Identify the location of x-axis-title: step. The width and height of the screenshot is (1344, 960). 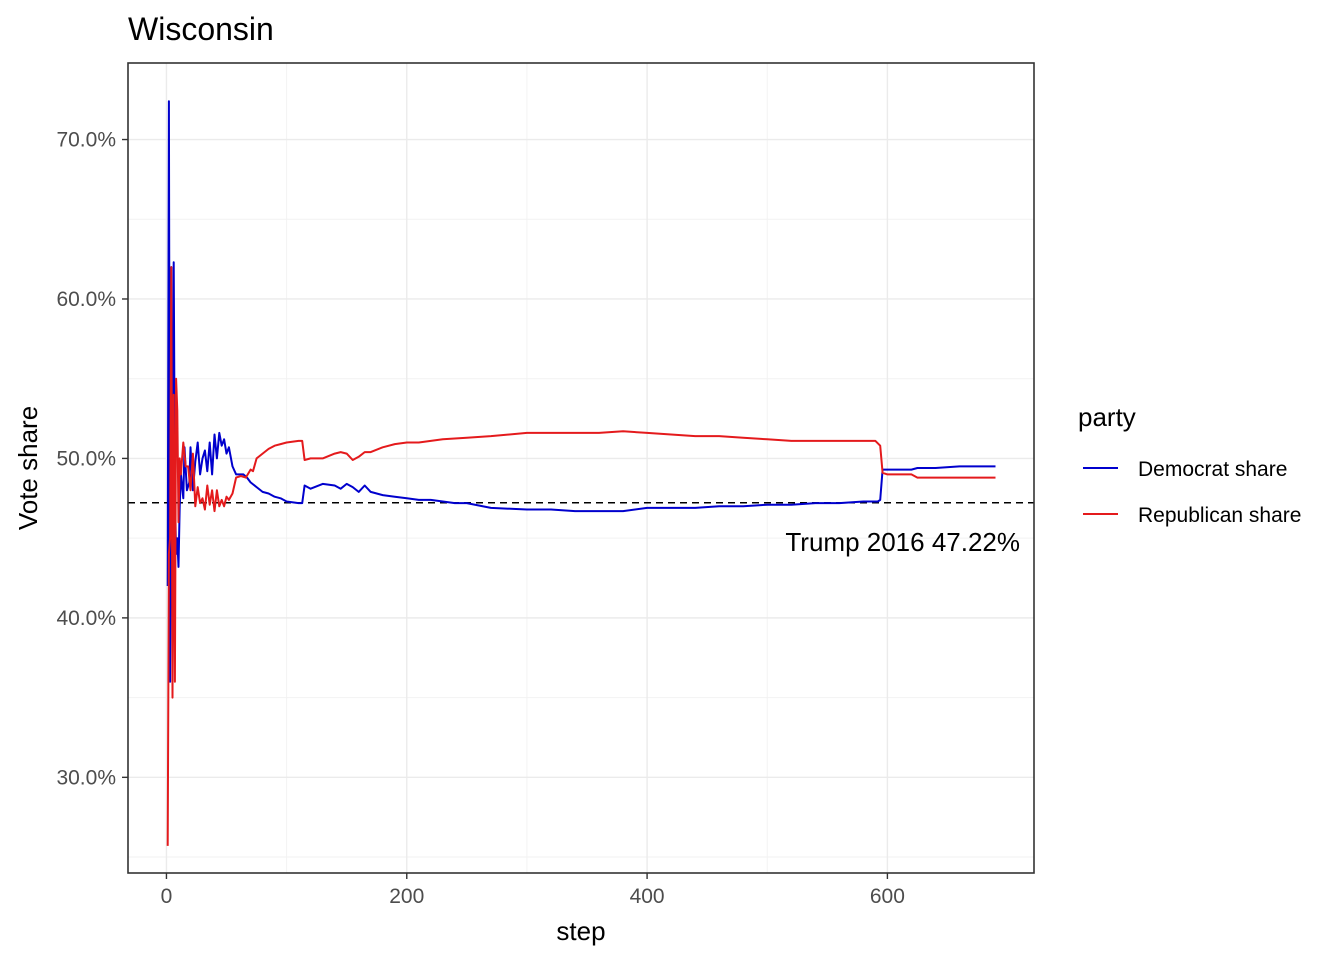
(580, 931).